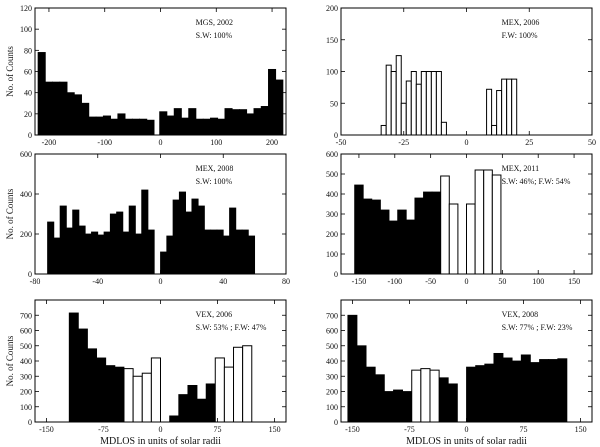  Describe the element at coordinates (521, 22) in the screenshot. I see `chart-title: MEX, 2006` at that location.